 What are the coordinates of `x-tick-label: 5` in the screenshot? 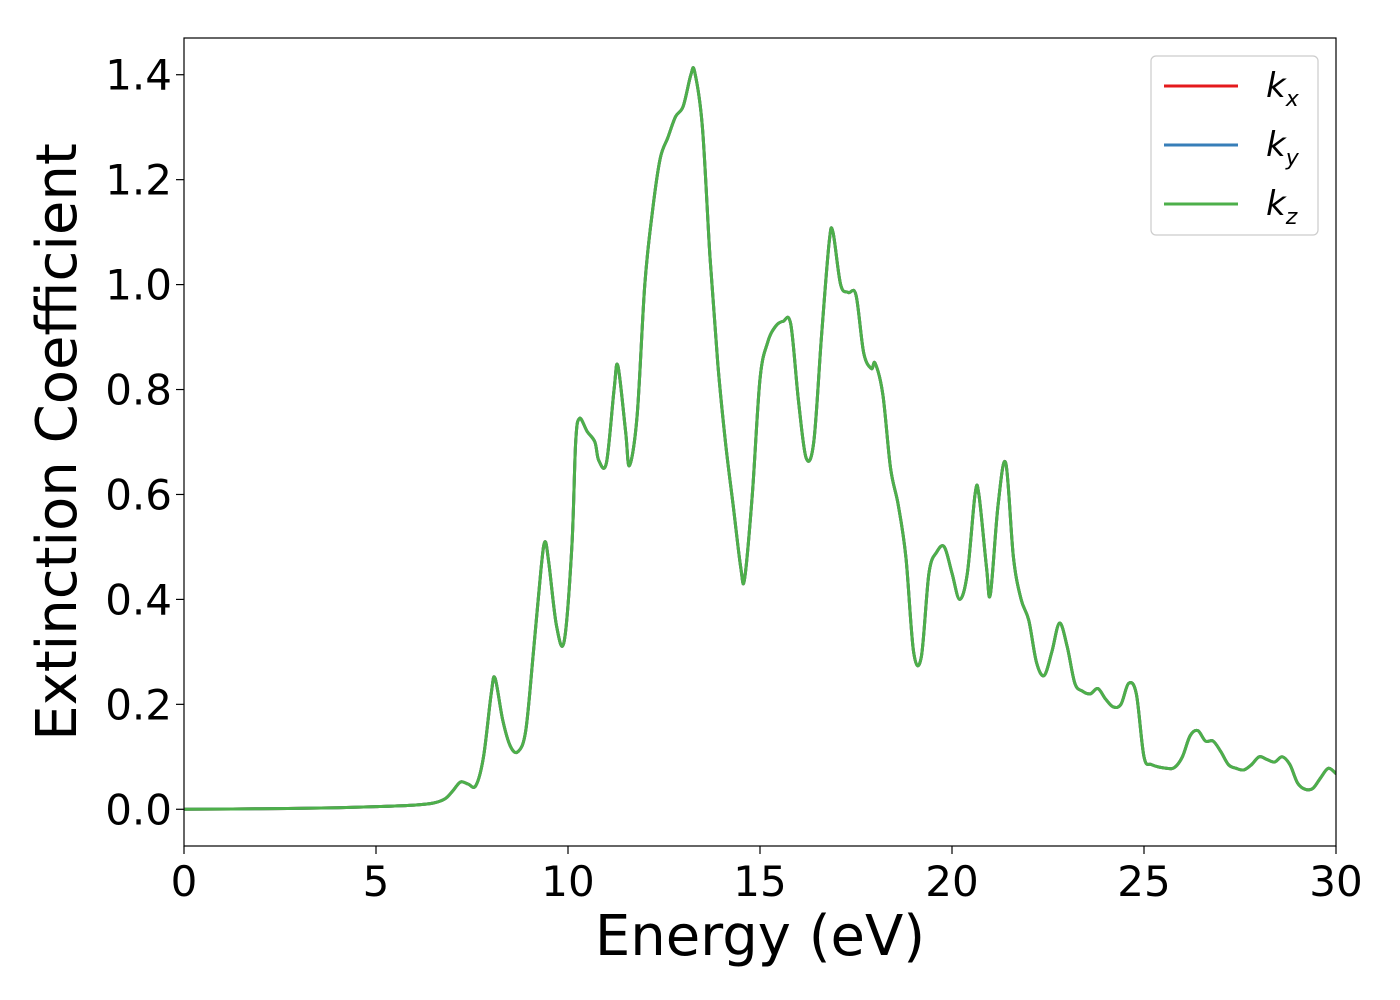 It's located at (376, 881).